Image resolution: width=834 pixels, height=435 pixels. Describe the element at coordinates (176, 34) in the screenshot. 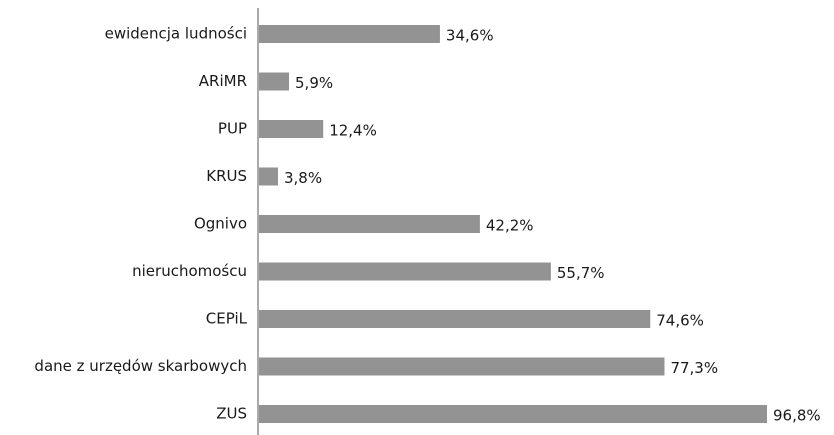

I see `category-label: ewidencja ludności` at that location.